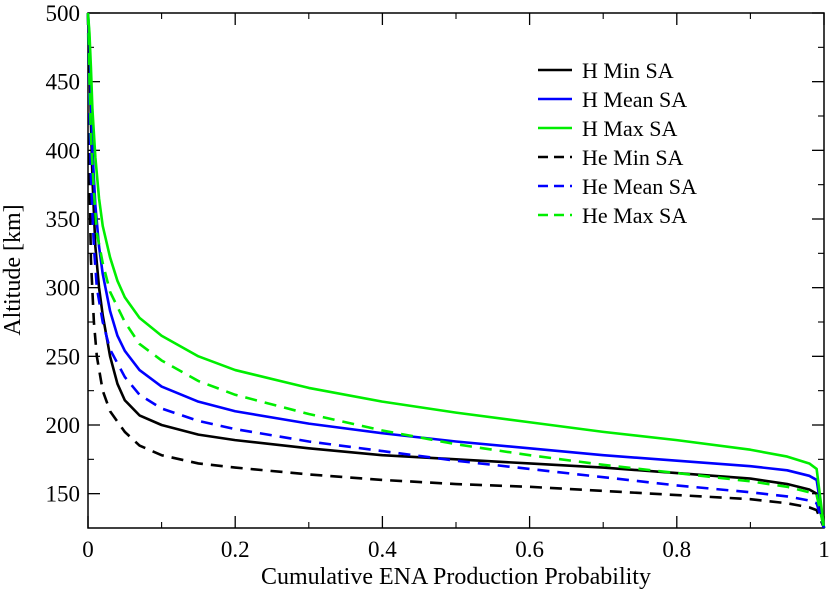 The image size is (830, 593). What do you see at coordinates (639, 186) in the screenshot?
I see `legend-label: He Mean SA` at bounding box center [639, 186].